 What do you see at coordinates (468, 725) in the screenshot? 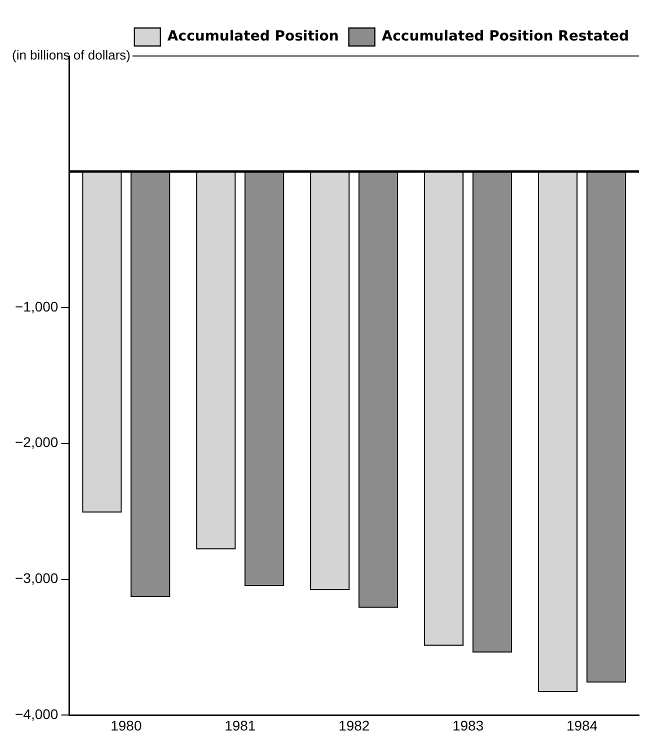
I see `x-tick-label: 1983` at bounding box center [468, 725].